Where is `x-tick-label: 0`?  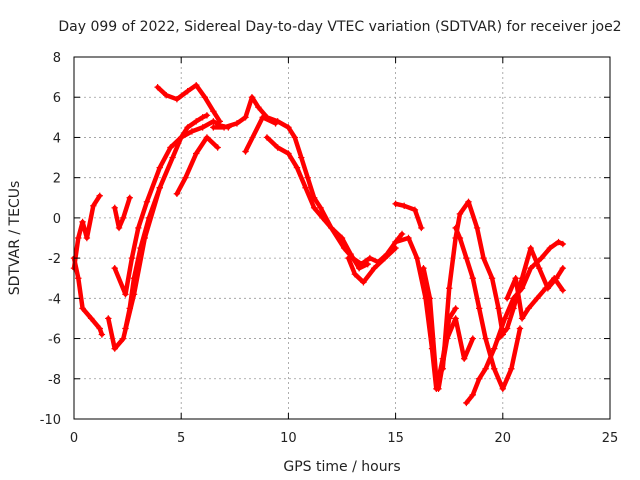
x-tick-label: 0 is located at coordinates (74, 438).